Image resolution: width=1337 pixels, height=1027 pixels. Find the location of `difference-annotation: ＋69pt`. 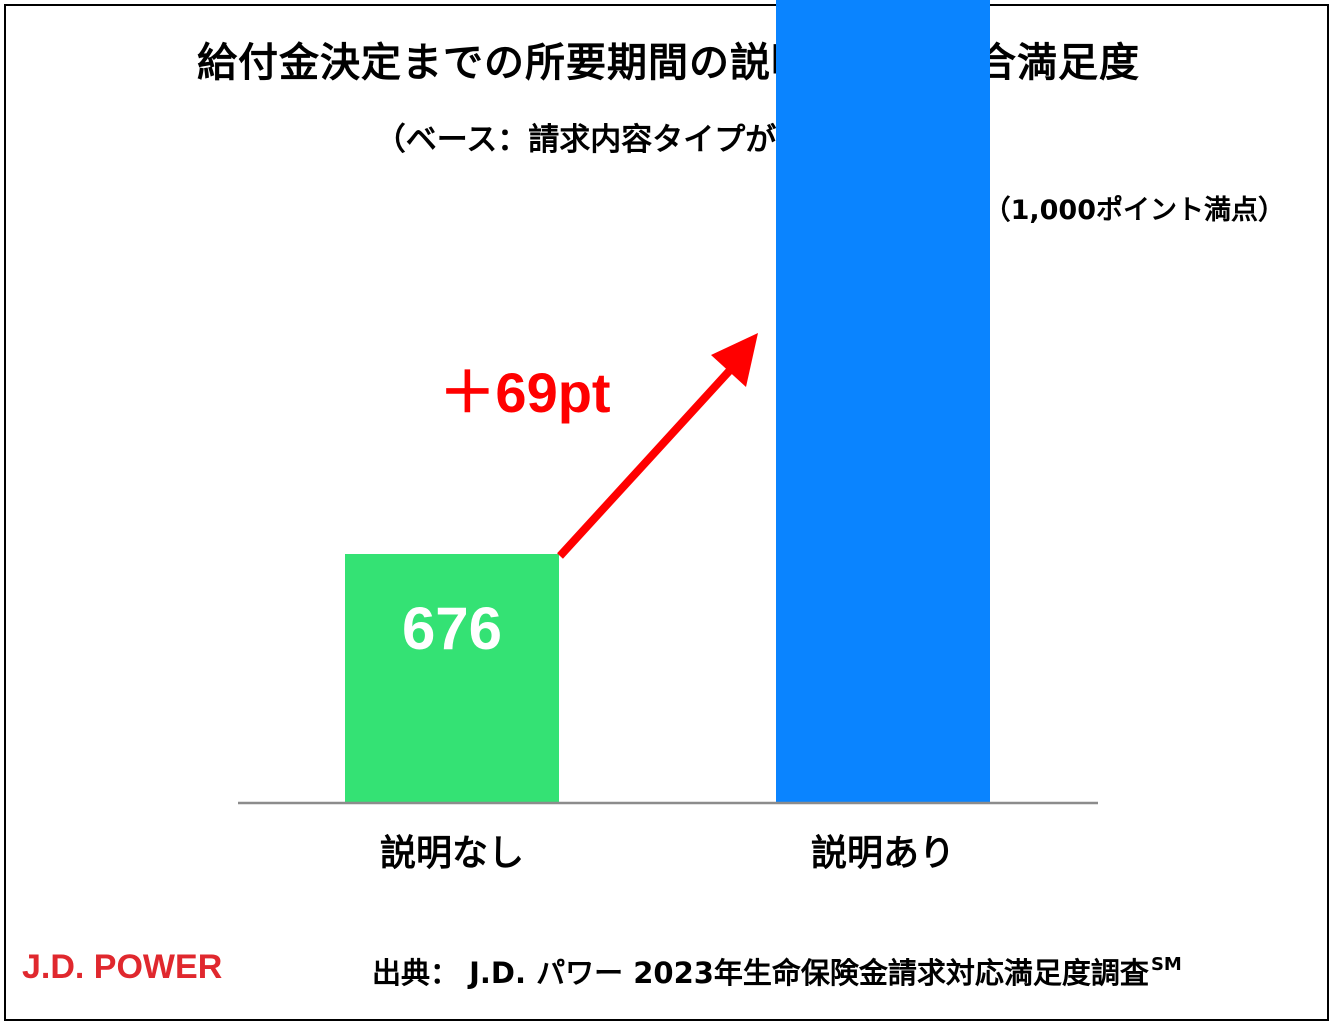

difference-annotation: ＋69pt is located at coordinates (524, 392).